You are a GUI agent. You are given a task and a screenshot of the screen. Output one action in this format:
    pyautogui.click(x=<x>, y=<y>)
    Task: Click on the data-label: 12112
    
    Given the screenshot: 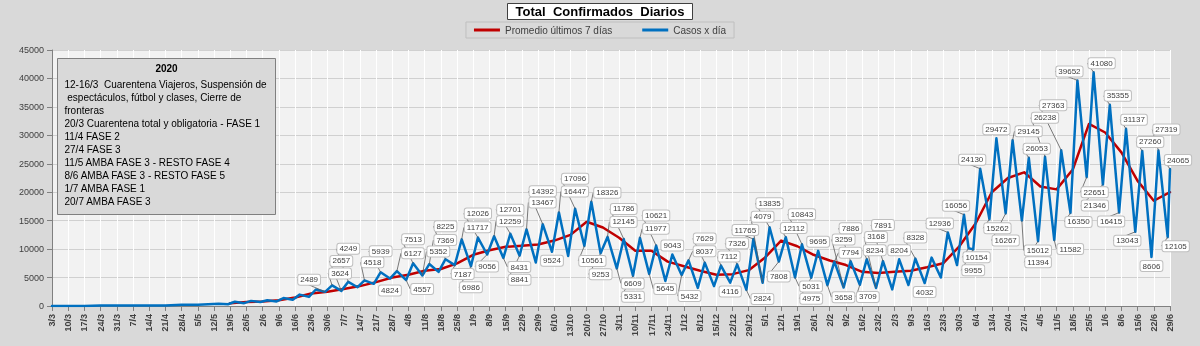 What is the action you would take?
    pyautogui.click(x=794, y=228)
    